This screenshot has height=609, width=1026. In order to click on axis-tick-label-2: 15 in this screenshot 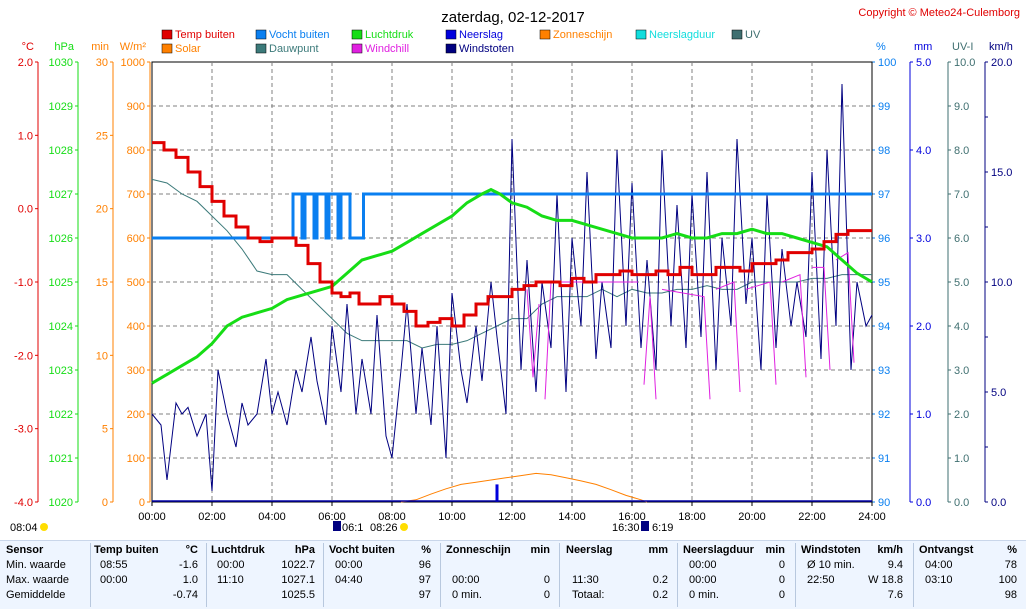, I will do `click(102, 283)`.